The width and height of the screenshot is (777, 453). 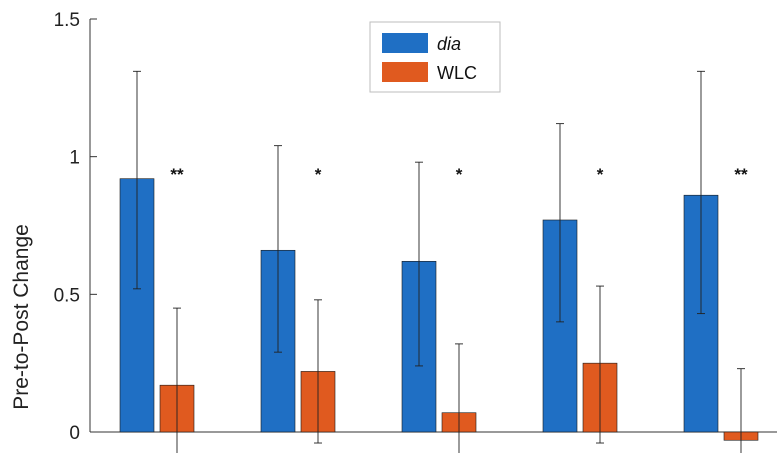 What do you see at coordinates (177, 174) in the screenshot?
I see `significance-marker-1: **` at bounding box center [177, 174].